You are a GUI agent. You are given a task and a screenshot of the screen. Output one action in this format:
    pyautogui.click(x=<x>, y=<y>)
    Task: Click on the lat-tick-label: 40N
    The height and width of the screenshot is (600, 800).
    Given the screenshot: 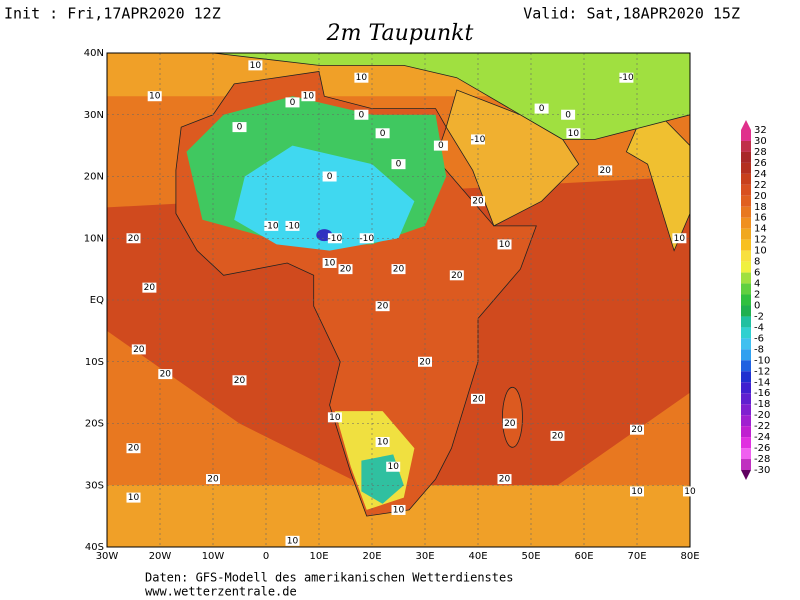 What is the action you would take?
    pyautogui.click(x=94, y=53)
    